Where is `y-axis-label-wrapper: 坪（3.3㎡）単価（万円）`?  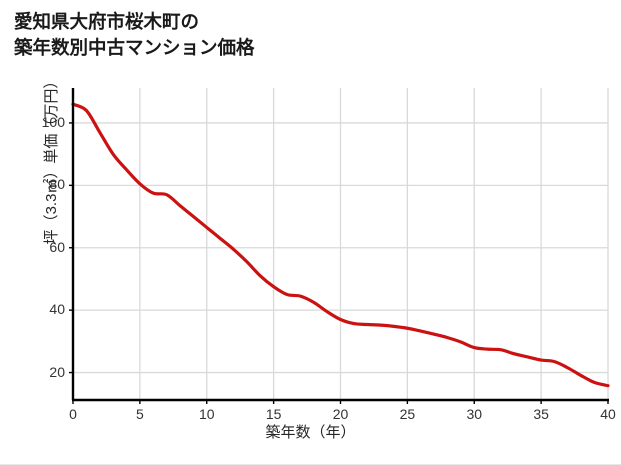 y-axis-label-wrapper: 坪（3.3㎡）単価（万円） is located at coordinates (50, 159).